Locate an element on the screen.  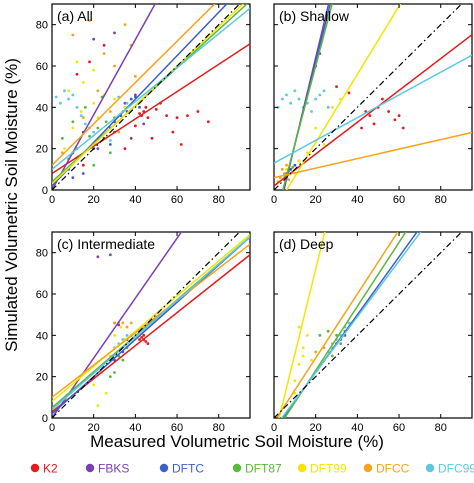
series-fbks is located at coordinates (113, 91).